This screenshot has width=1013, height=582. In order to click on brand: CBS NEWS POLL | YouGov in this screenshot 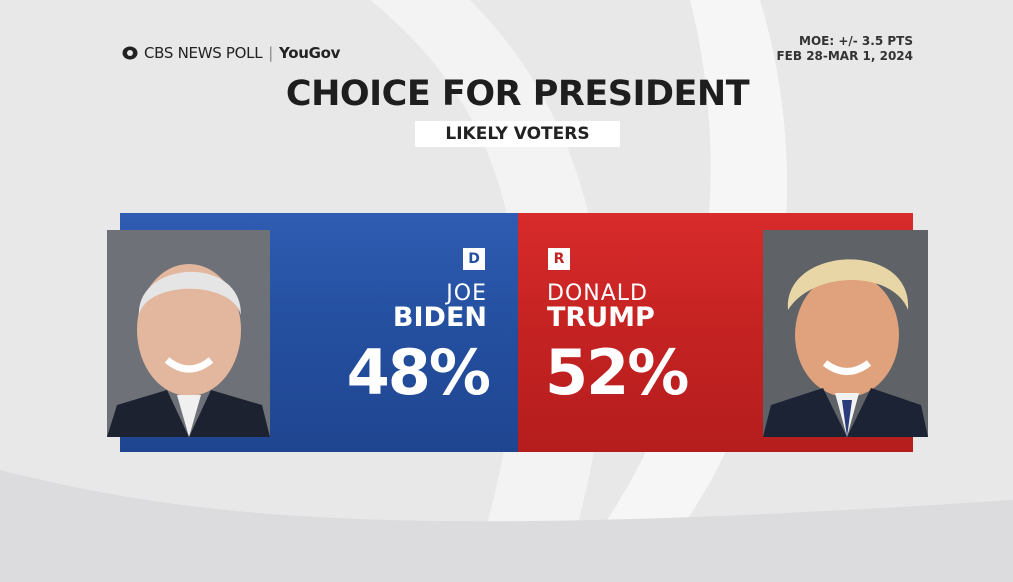, I will do `click(231, 53)`.